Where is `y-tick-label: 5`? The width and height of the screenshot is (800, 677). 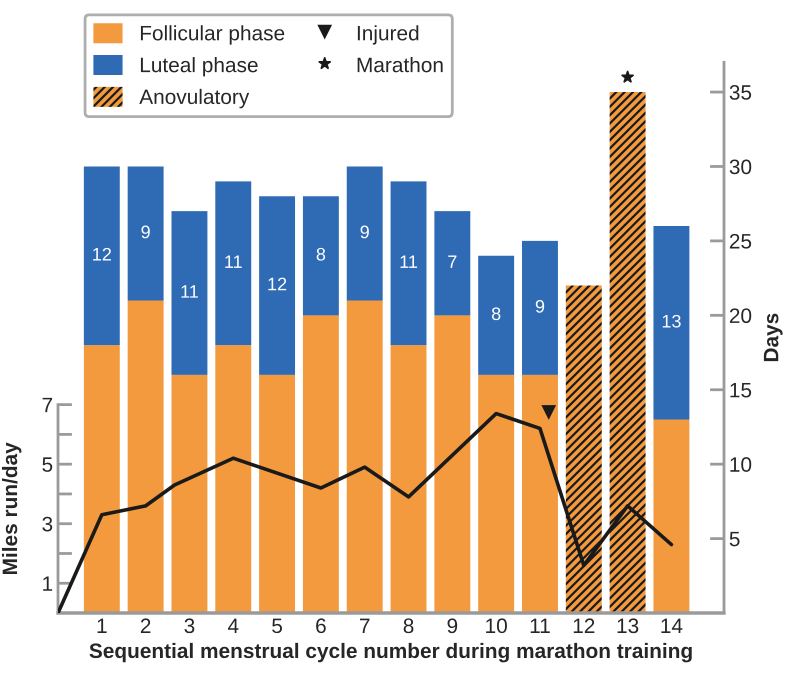
y-tick-label: 5 is located at coordinates (47, 464).